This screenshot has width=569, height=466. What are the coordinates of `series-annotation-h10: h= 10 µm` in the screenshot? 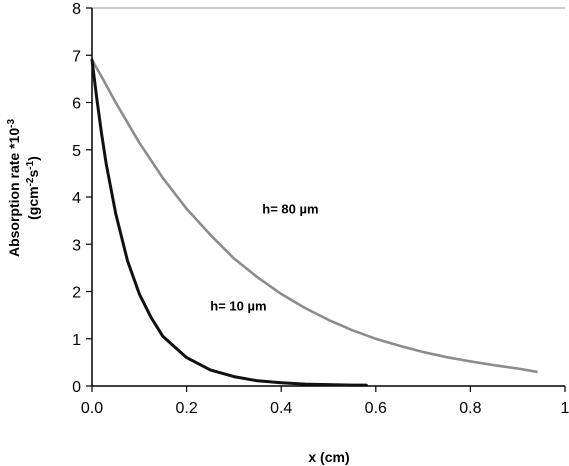 It's located at (238, 305).